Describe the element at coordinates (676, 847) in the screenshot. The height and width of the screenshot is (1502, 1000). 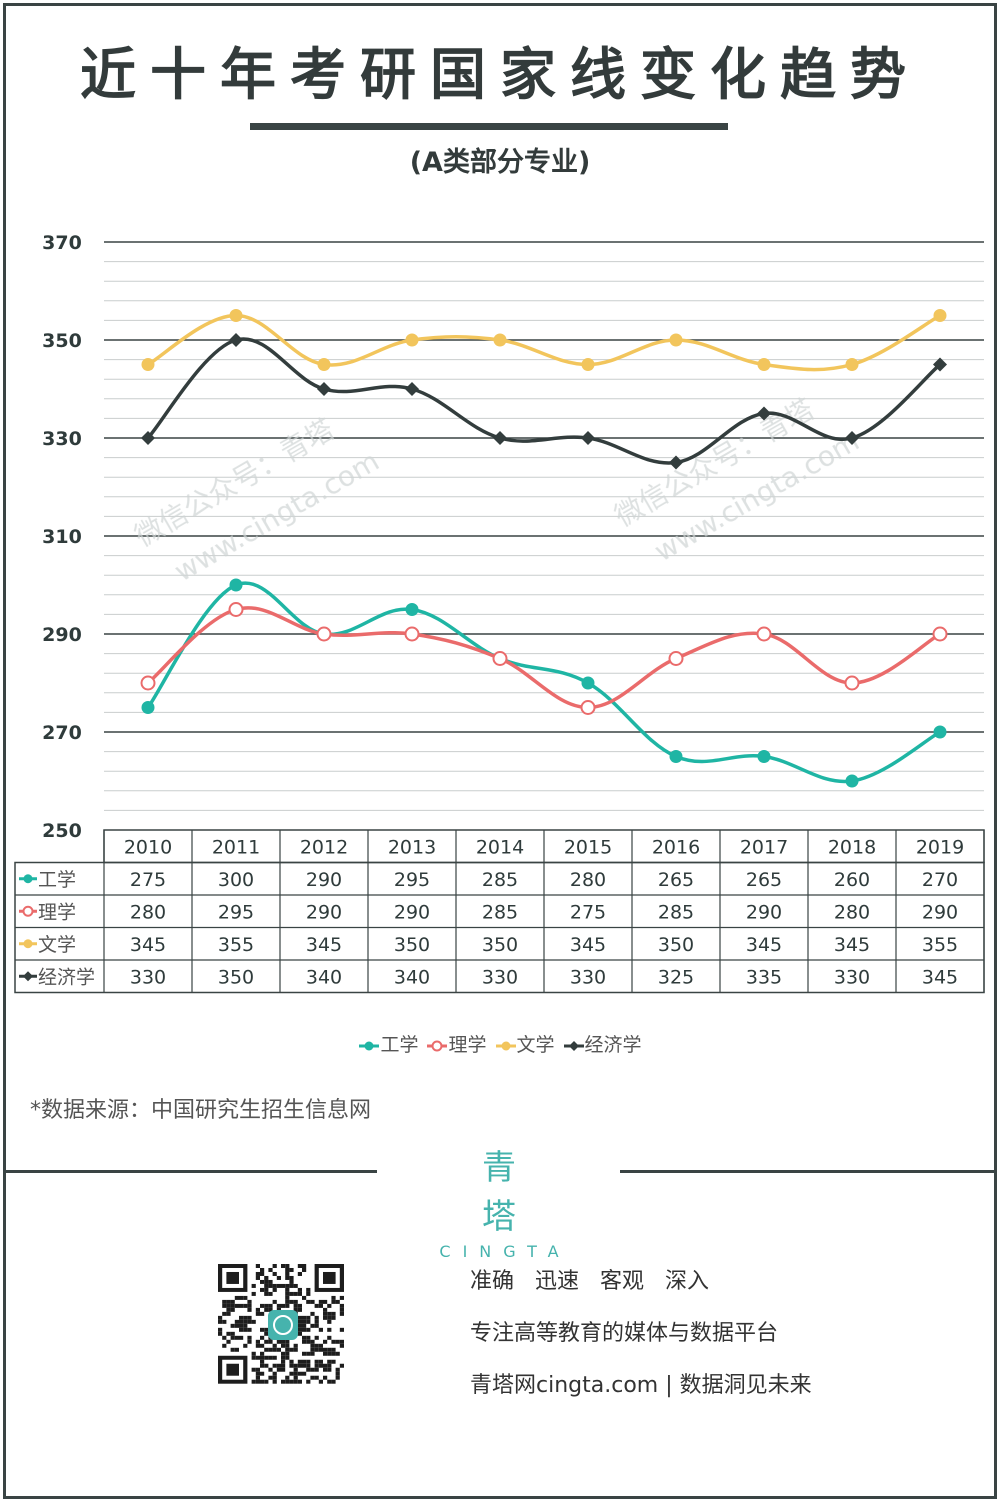
I see `x-tick-label: 2016` at that location.